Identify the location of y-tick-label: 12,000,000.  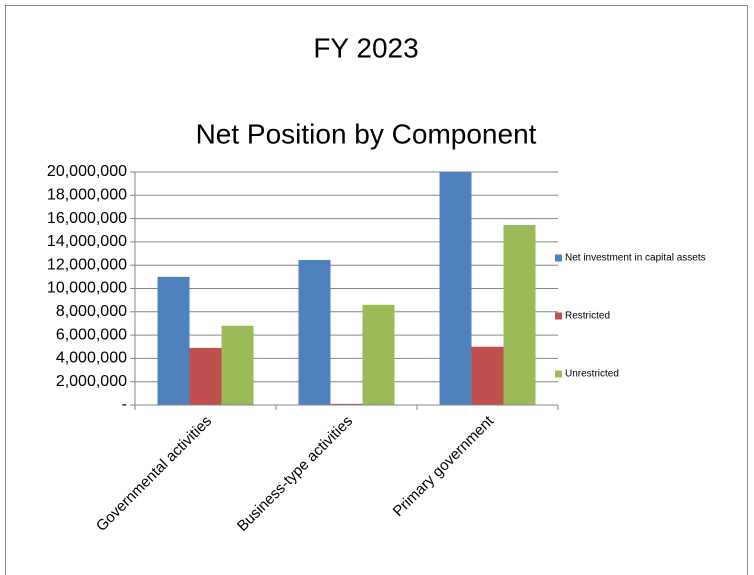
(87, 264).